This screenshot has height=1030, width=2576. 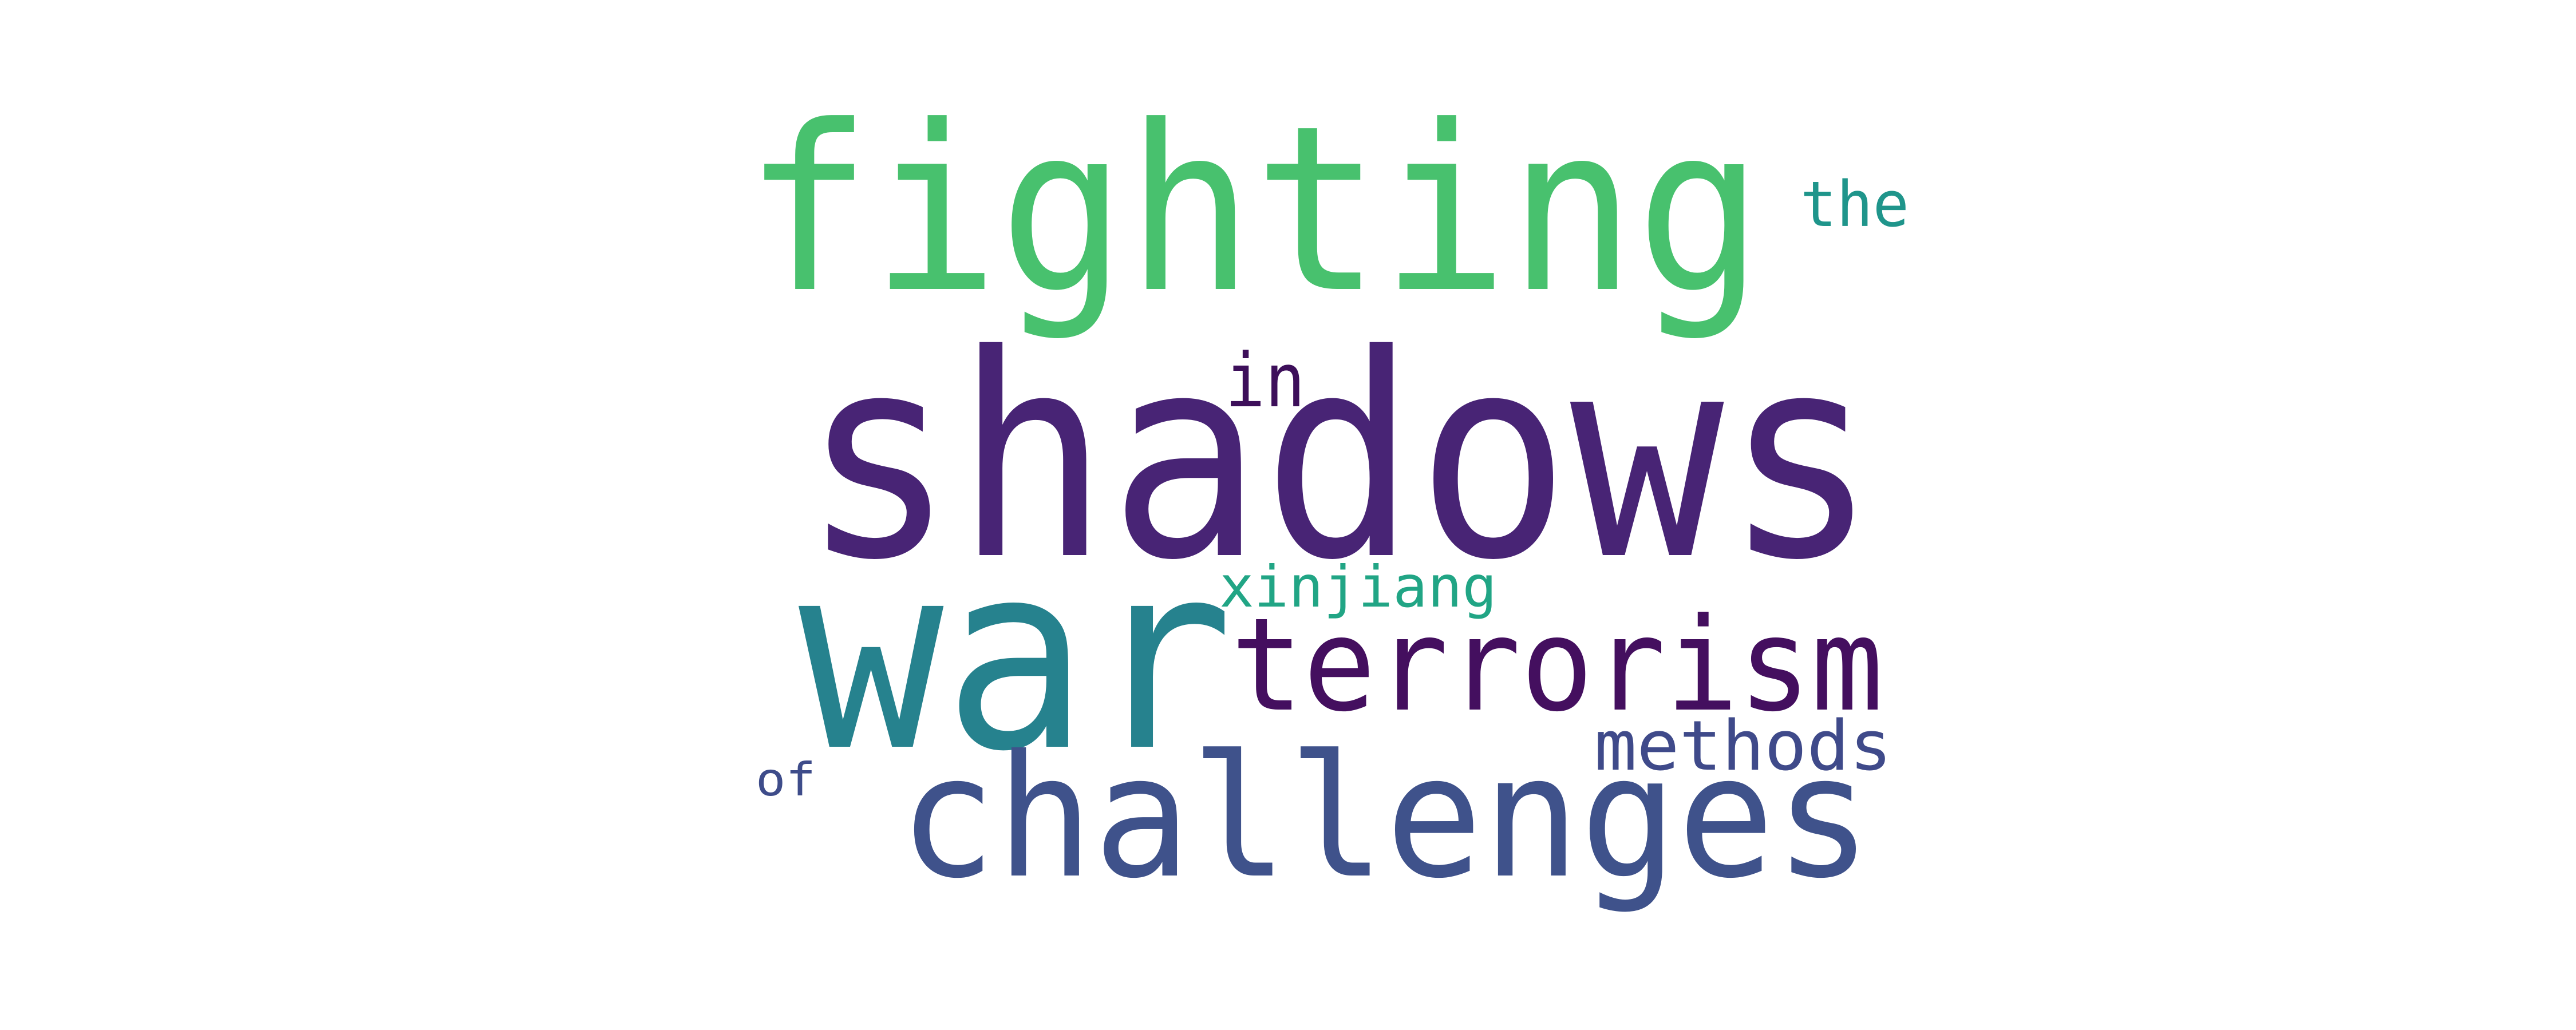 What do you see at coordinates (1385, 817) in the screenshot?
I see `word-challenges: challenges` at bounding box center [1385, 817].